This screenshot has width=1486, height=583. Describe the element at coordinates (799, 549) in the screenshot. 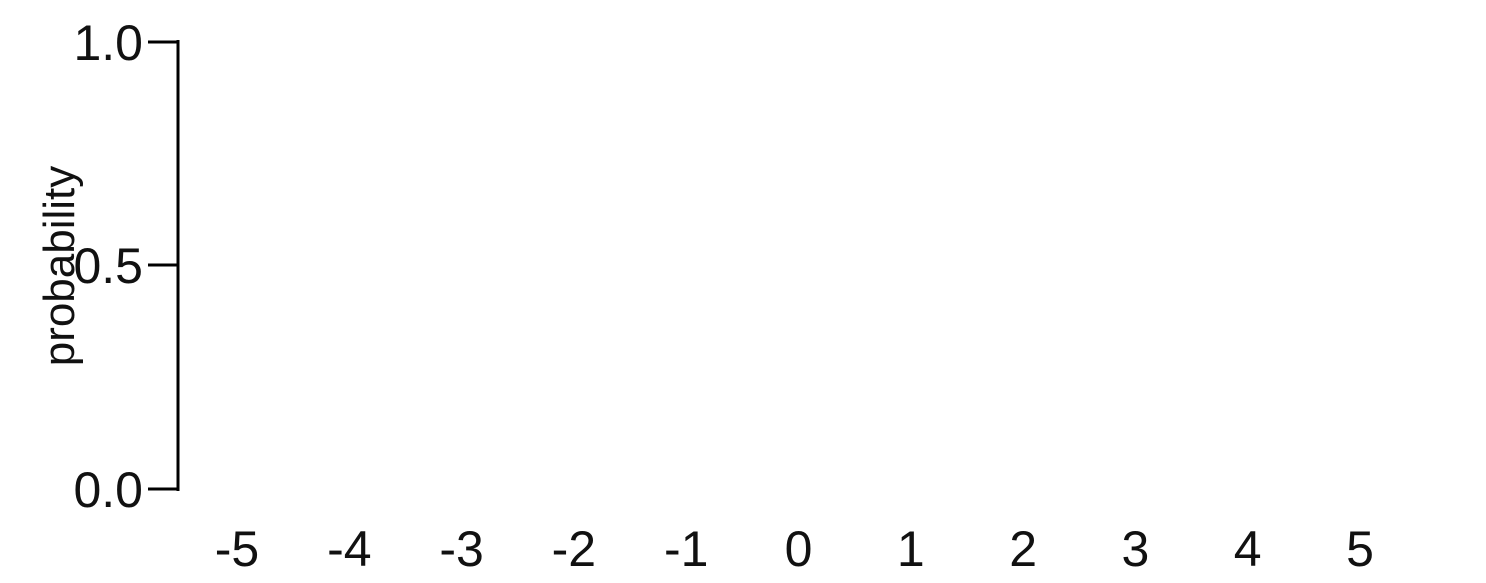

I see `x-tick-label-0: 0` at that location.